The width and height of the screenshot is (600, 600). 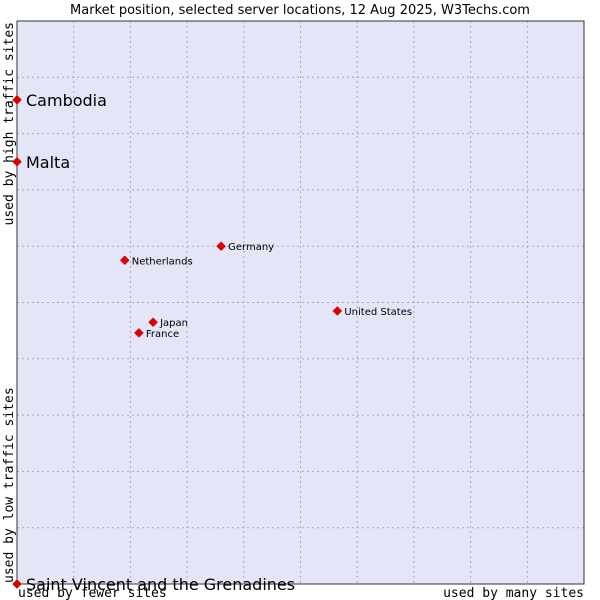 What do you see at coordinates (92, 593) in the screenshot?
I see `x-axis-label-left: used by fewer sites` at bounding box center [92, 593].